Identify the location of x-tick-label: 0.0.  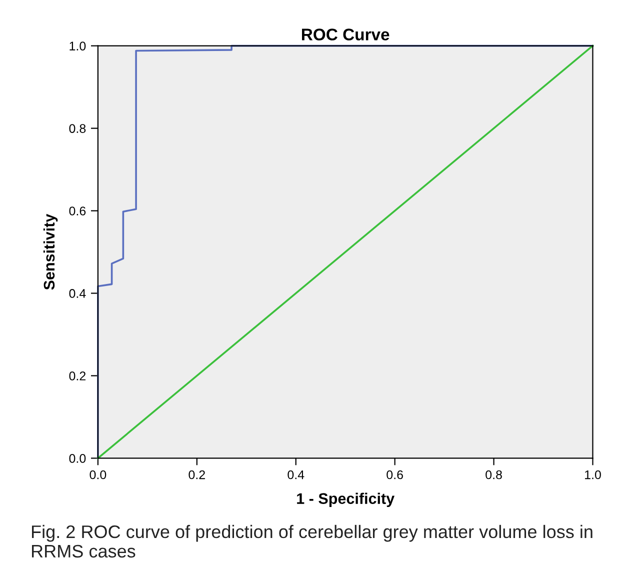
(98, 475).